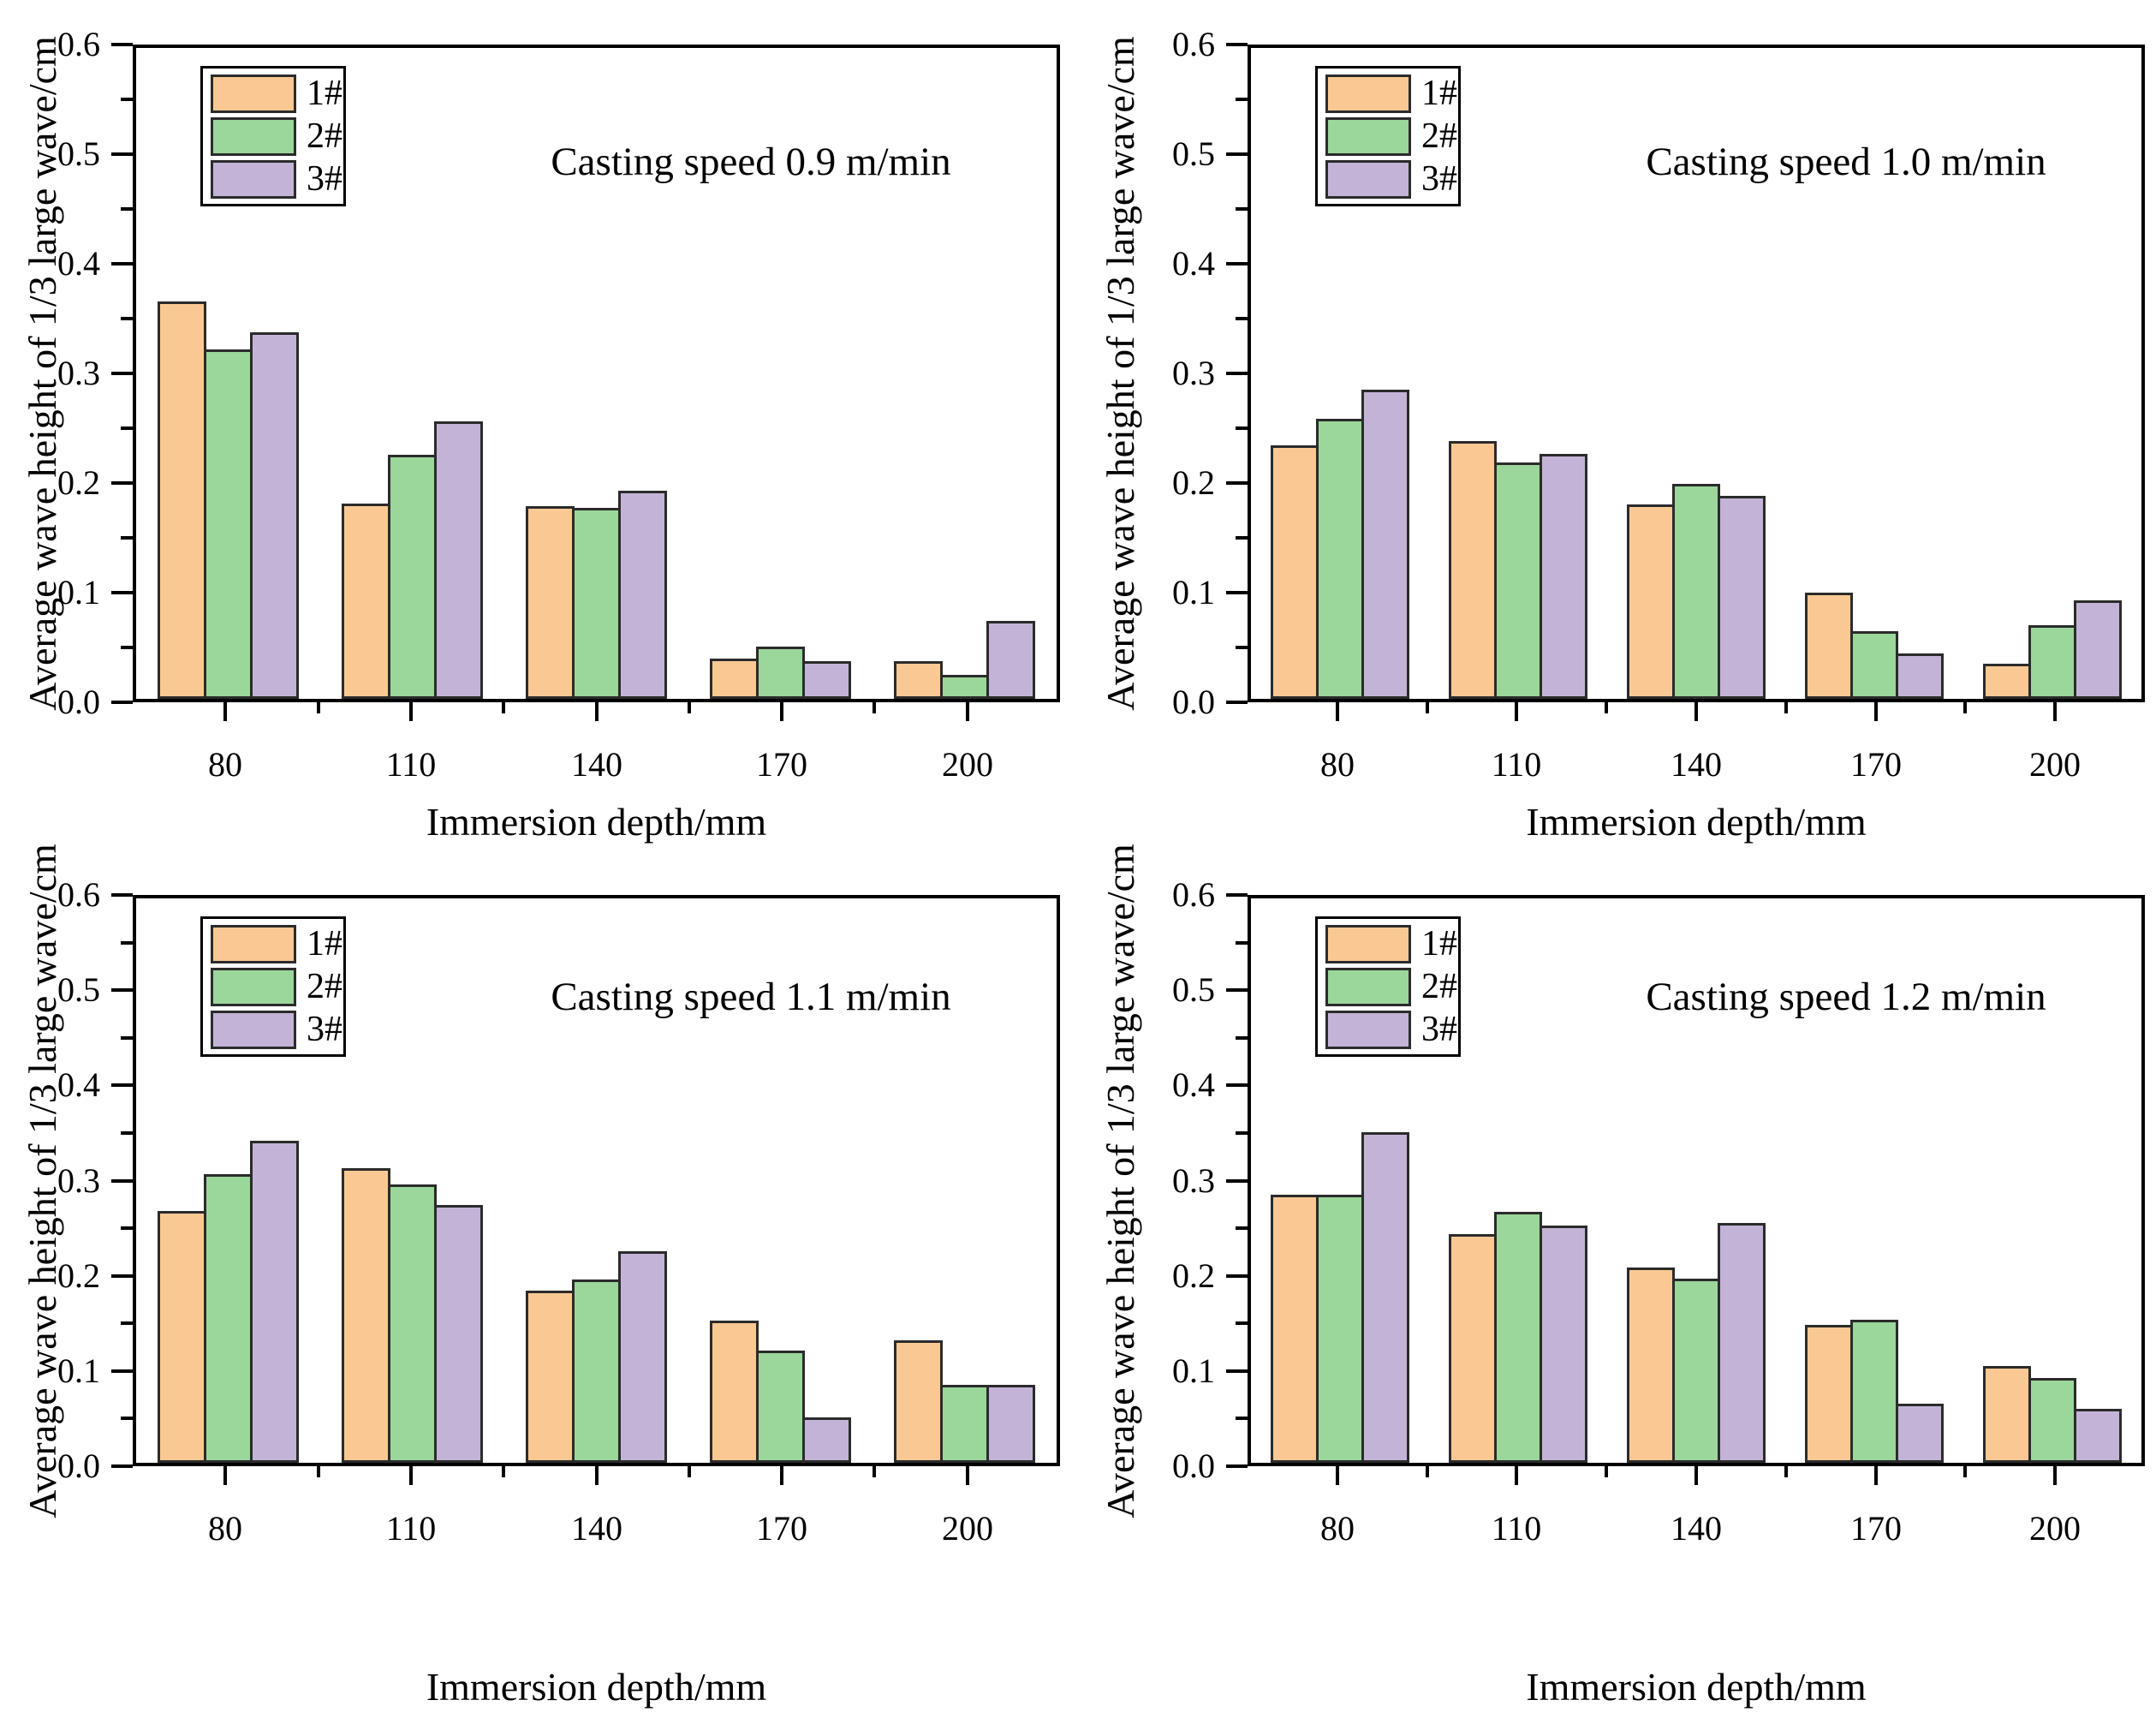 This screenshot has width=2156, height=1712. I want to click on legend-label: 2#, so click(1439, 986).